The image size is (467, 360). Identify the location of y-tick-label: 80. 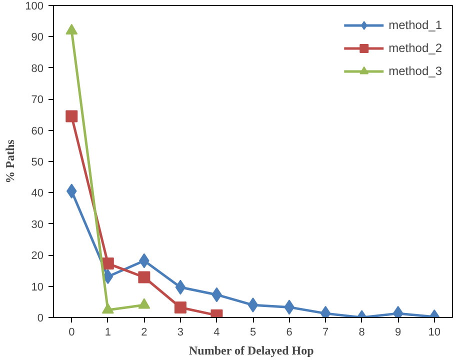
(37, 68).